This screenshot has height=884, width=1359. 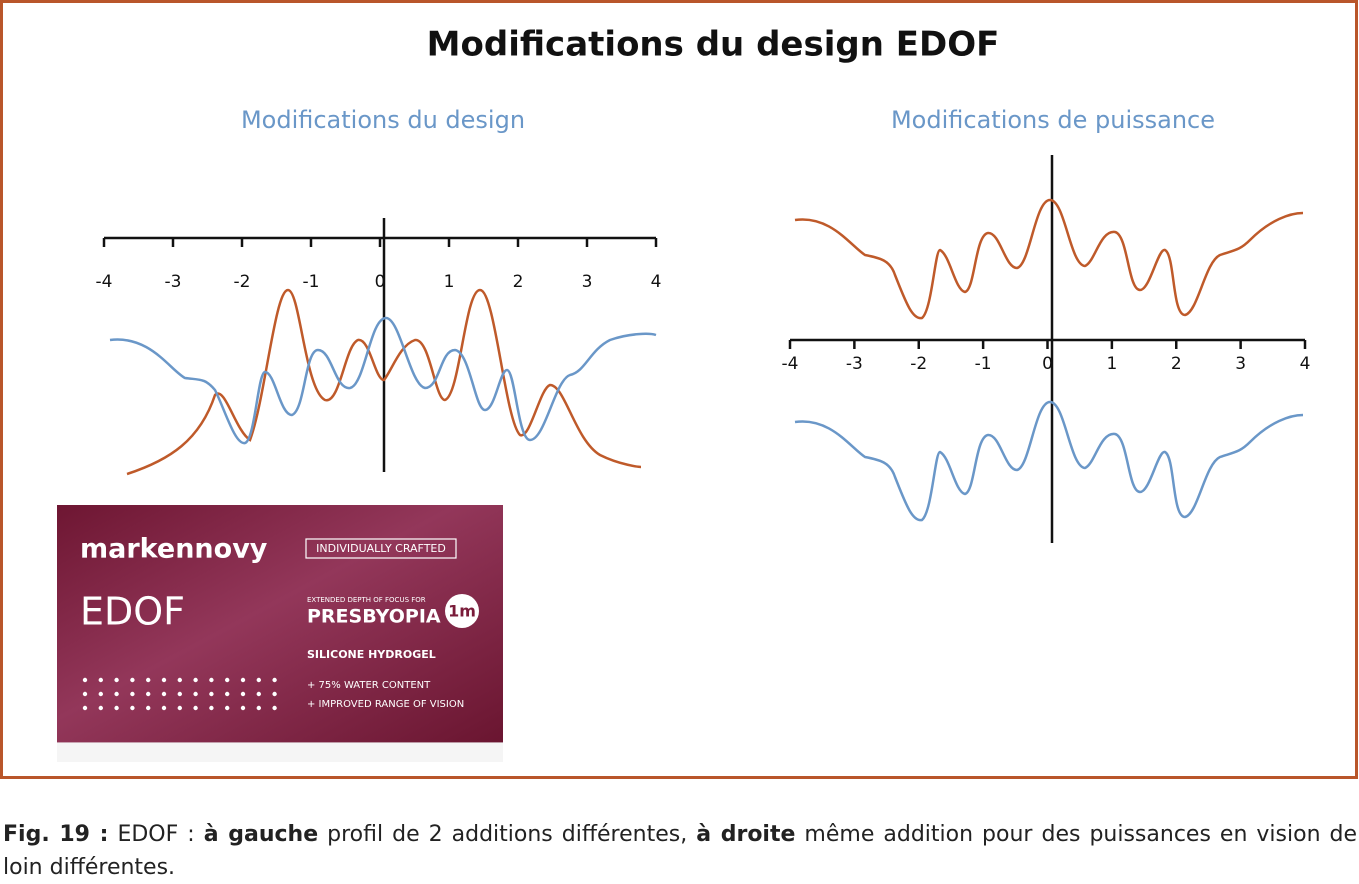 I want to click on caption-text: EDOF :, so click(x=156, y=834).